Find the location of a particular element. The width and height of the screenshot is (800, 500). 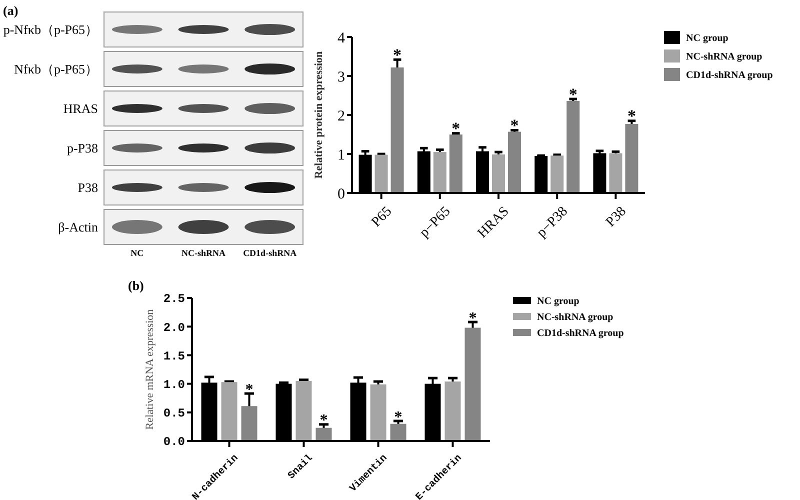

category-label: CD1d-shRNA is located at coordinates (270, 253).